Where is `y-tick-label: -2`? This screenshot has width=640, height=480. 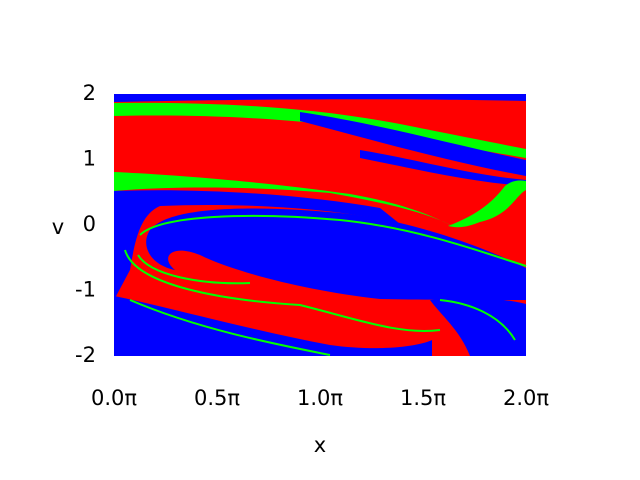 y-tick-label: -2 is located at coordinates (85, 355).